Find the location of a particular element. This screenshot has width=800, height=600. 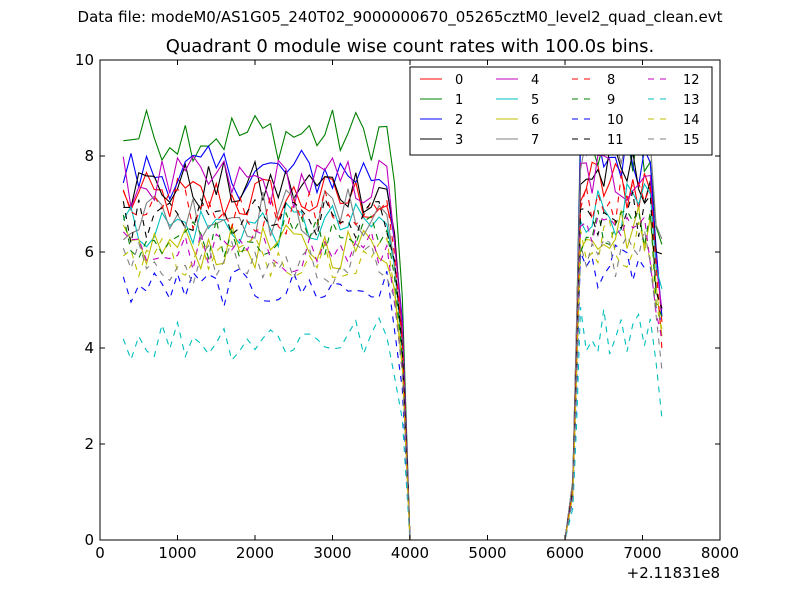

x-axis-offset-label: +2.11831e8 is located at coordinates (673, 573).